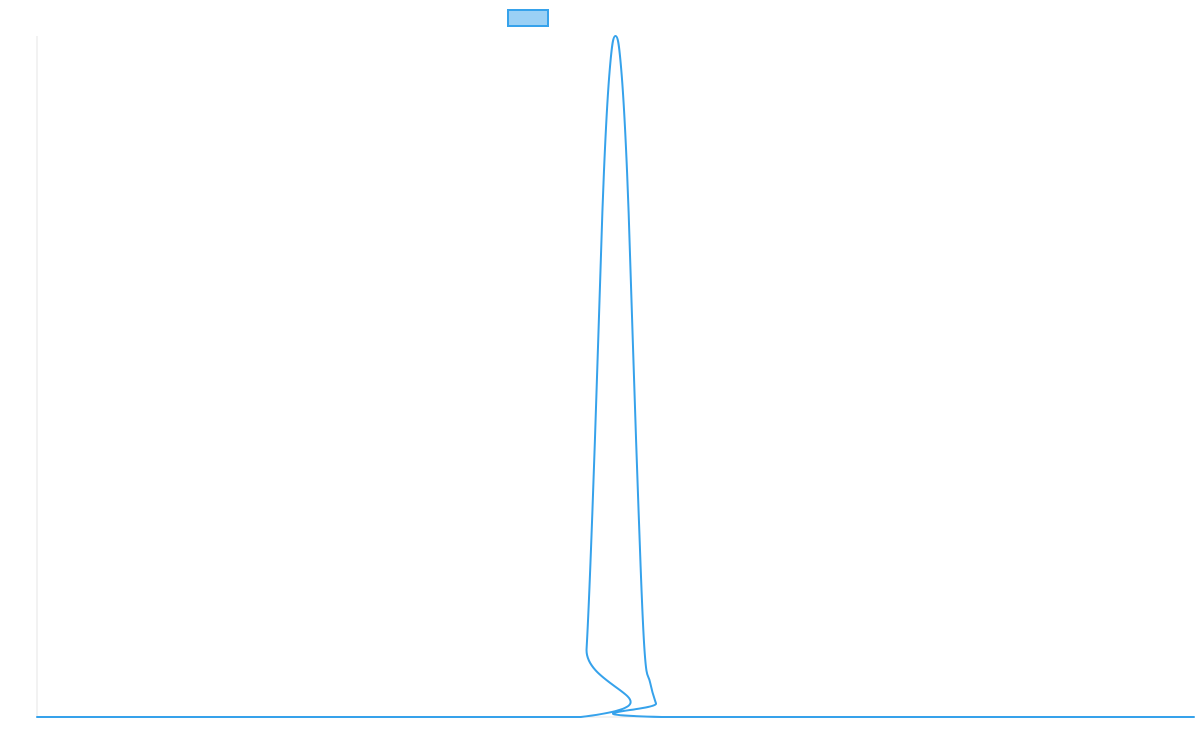  I want to click on legend-swatch, so click(528, 18).